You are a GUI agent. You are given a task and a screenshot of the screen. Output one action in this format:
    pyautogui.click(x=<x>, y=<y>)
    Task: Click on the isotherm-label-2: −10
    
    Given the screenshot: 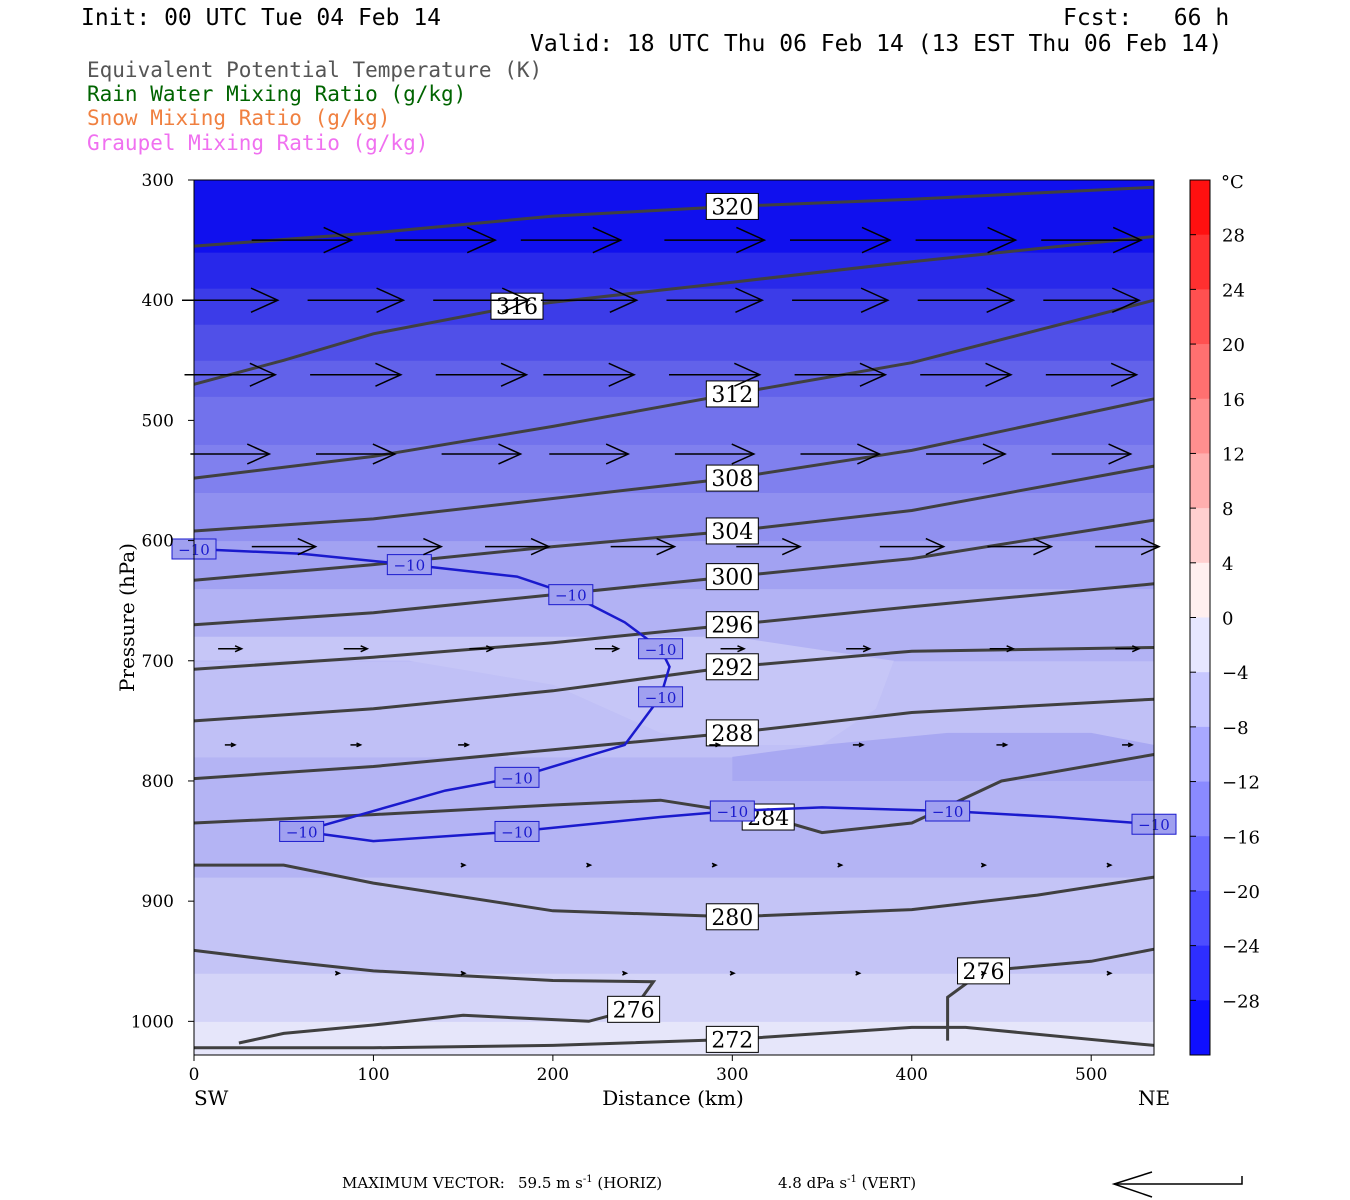 What is the action you would take?
    pyautogui.click(x=409, y=565)
    